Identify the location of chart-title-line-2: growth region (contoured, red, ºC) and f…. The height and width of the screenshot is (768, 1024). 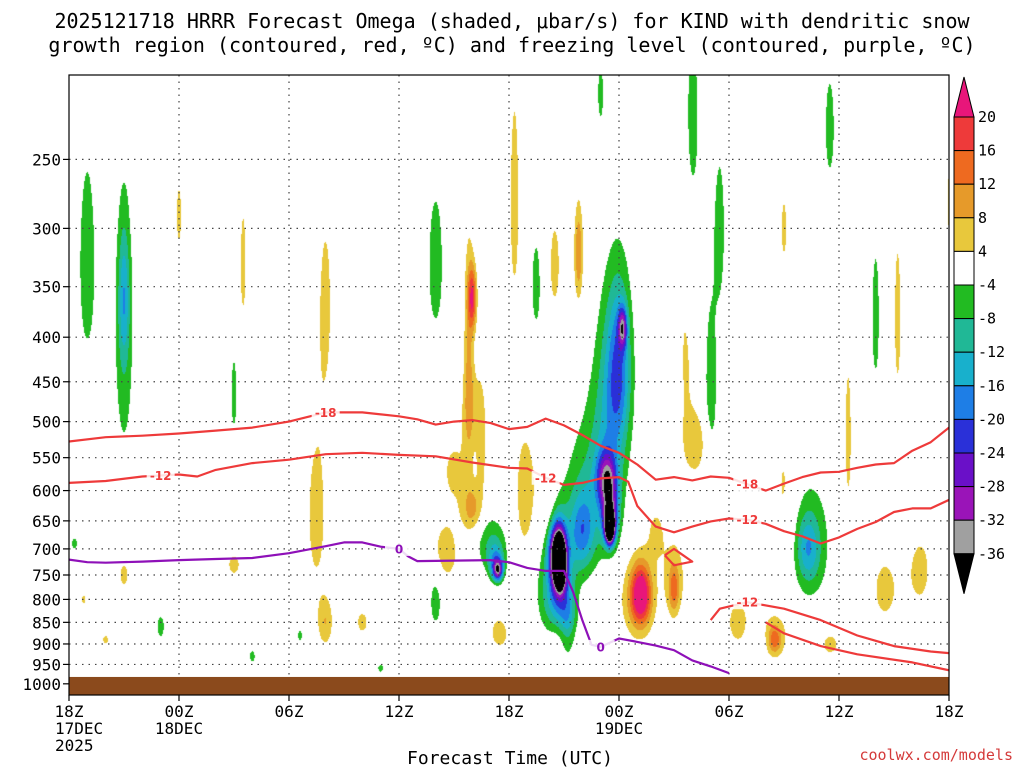
(511, 45).